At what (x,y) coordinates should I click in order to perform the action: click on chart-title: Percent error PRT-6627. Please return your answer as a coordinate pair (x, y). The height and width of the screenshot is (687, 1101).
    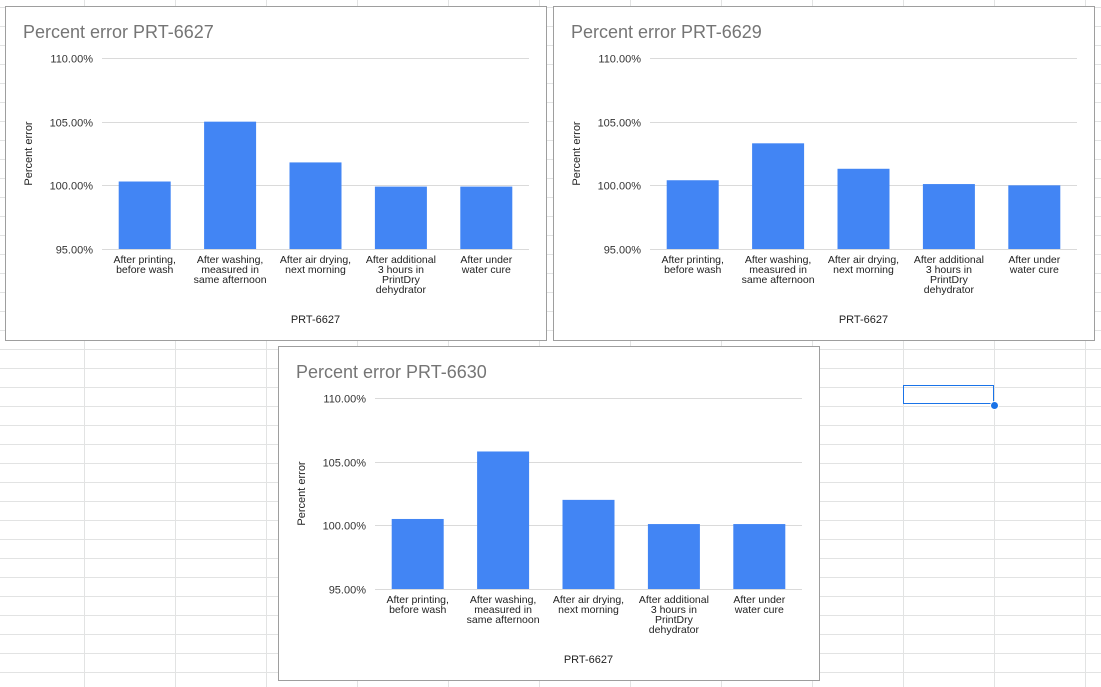
    Looking at the image, I should click on (118, 32).